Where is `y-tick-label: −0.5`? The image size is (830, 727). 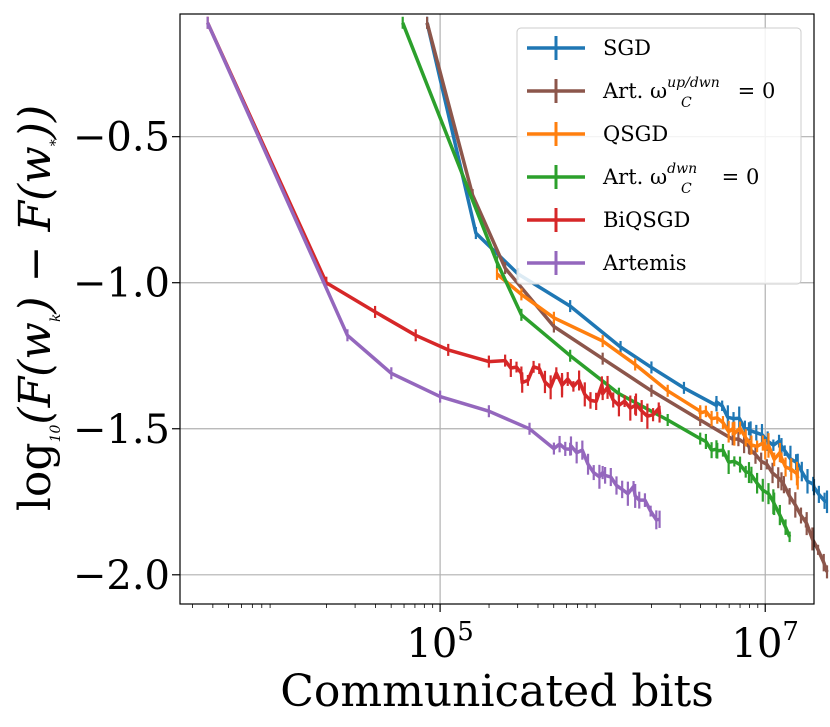
y-tick-label: −0.5 is located at coordinates (121, 138).